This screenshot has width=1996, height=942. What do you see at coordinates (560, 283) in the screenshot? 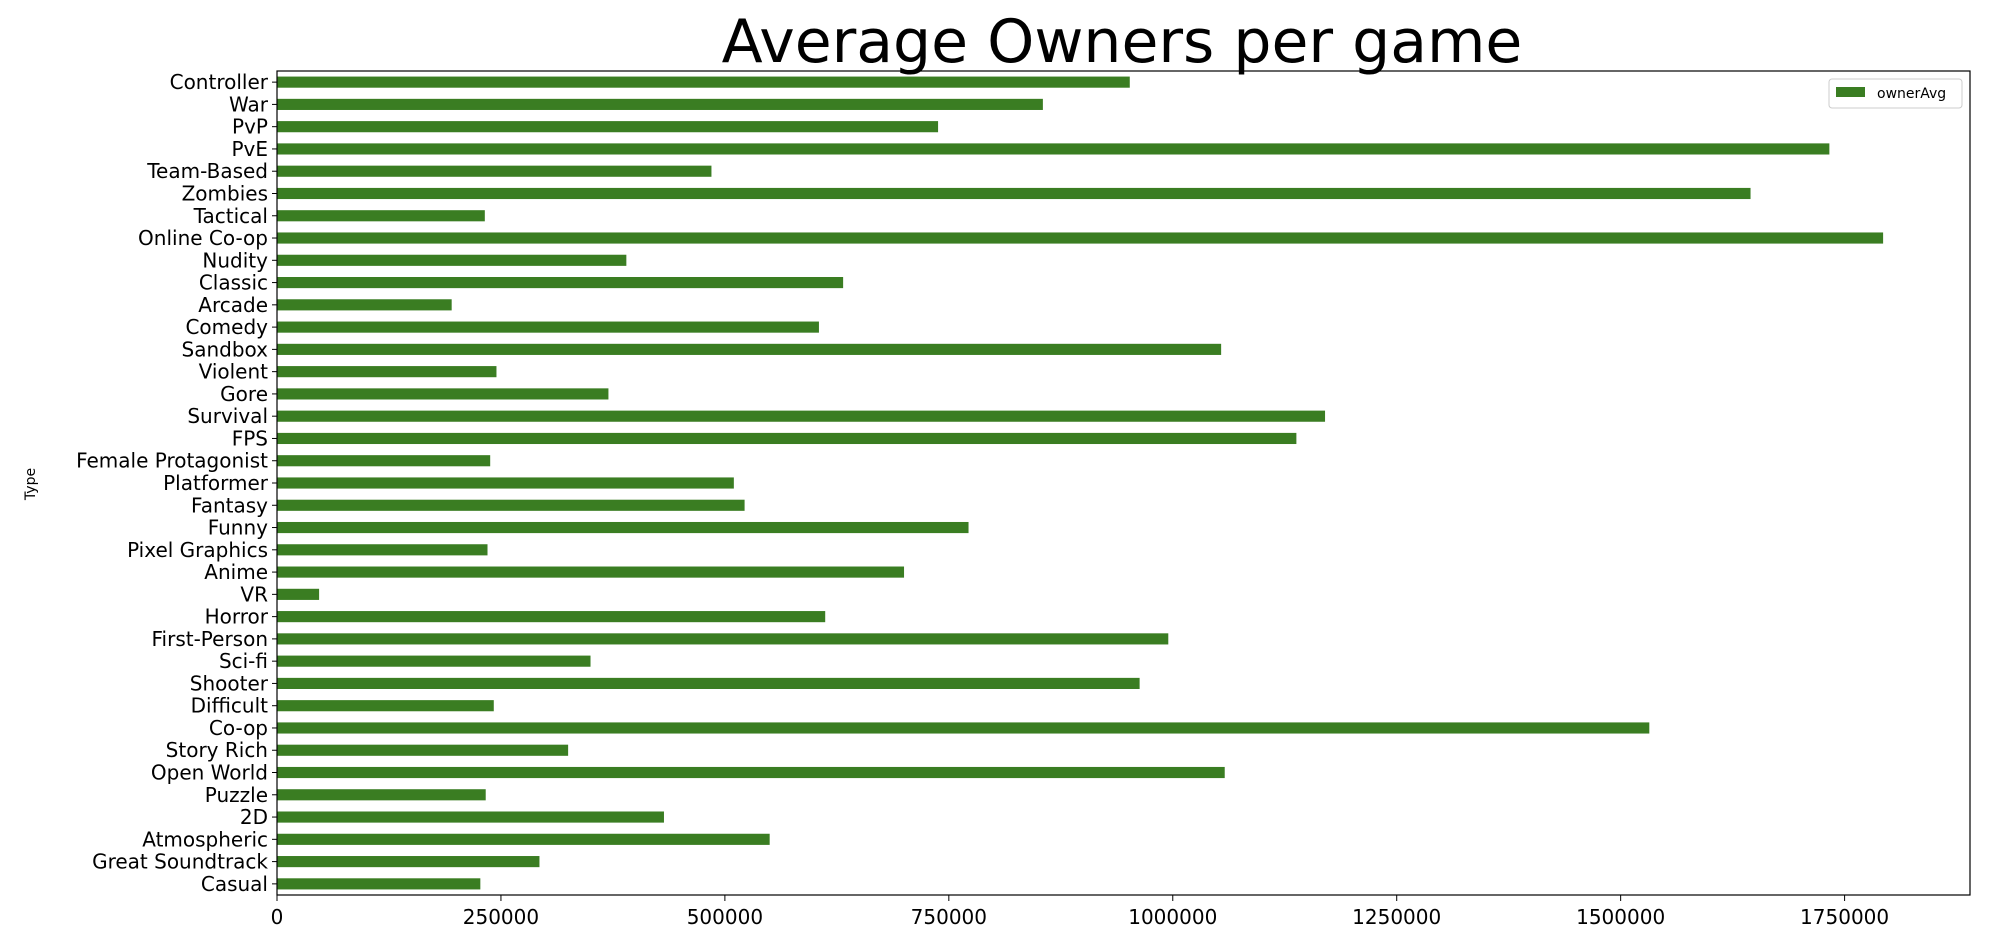
I see `bar-classic` at bounding box center [560, 283].